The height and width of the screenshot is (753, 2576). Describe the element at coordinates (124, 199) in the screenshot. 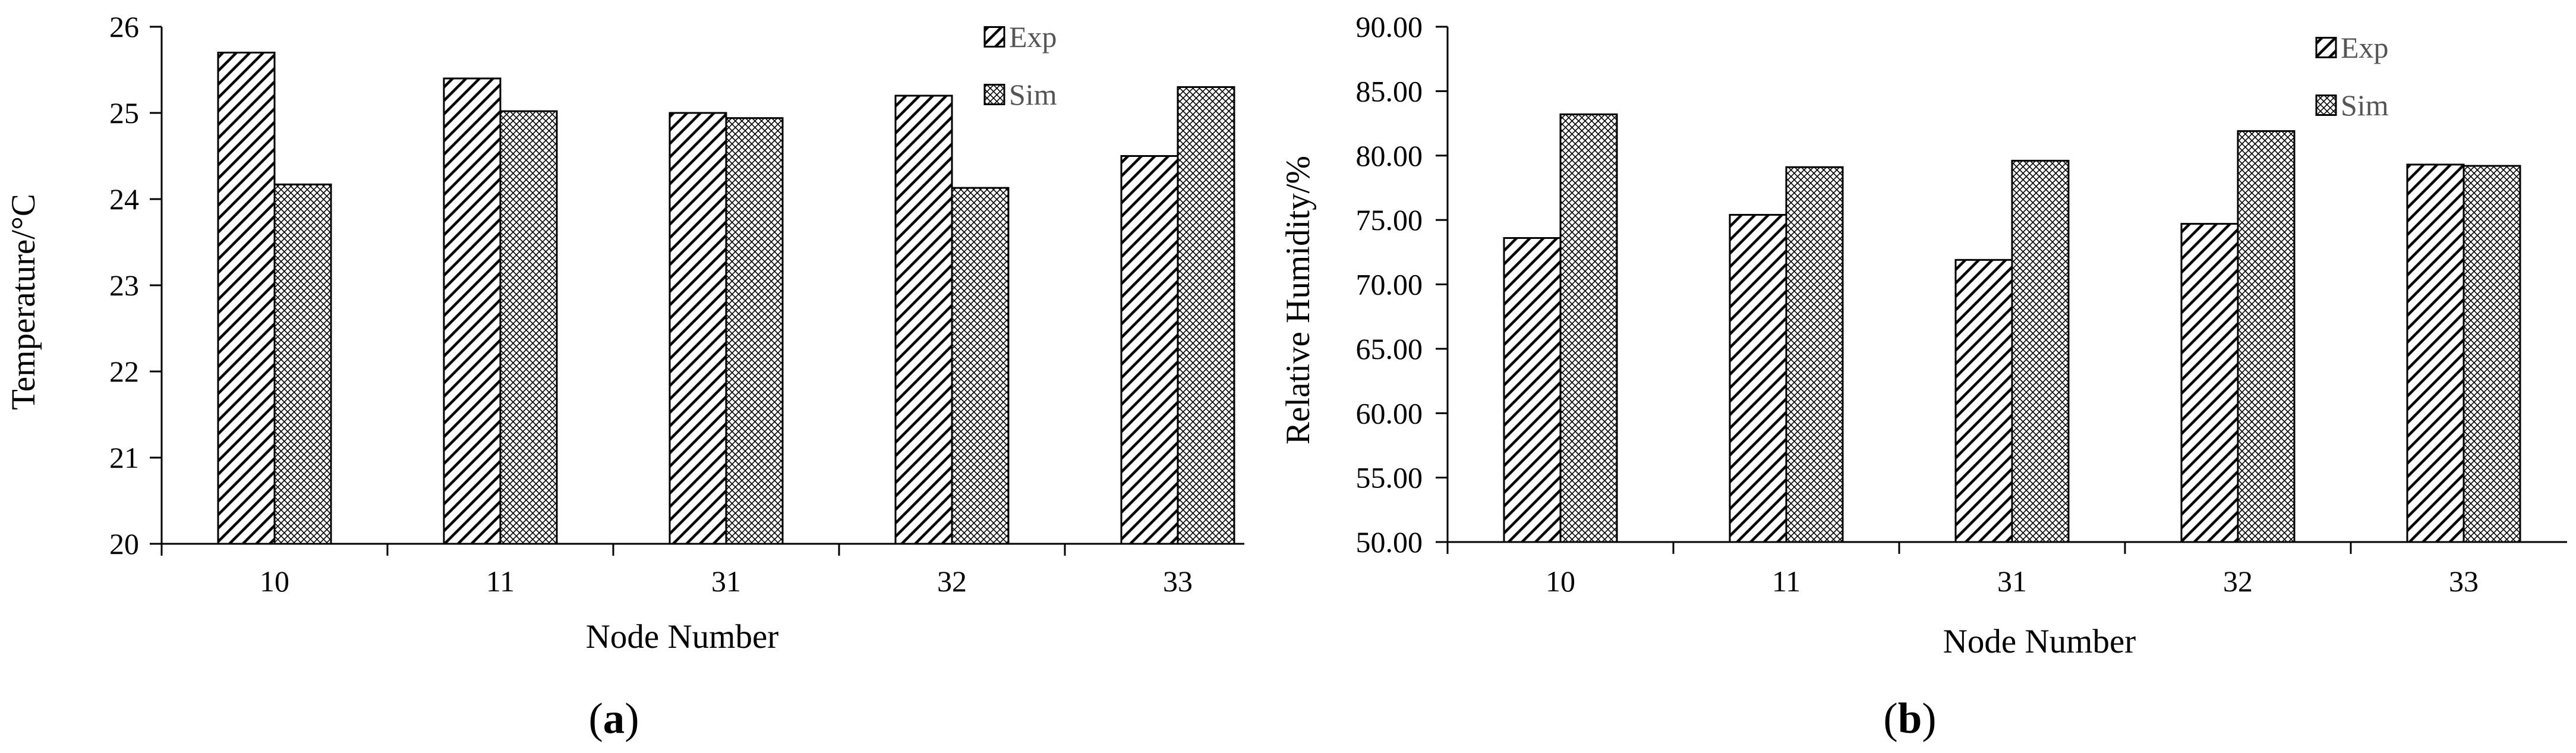

I see `y-tick-label: 24` at that location.